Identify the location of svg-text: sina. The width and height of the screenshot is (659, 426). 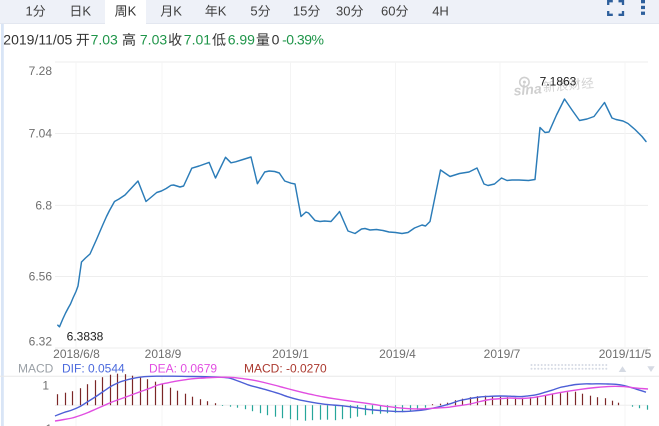
(528, 89).